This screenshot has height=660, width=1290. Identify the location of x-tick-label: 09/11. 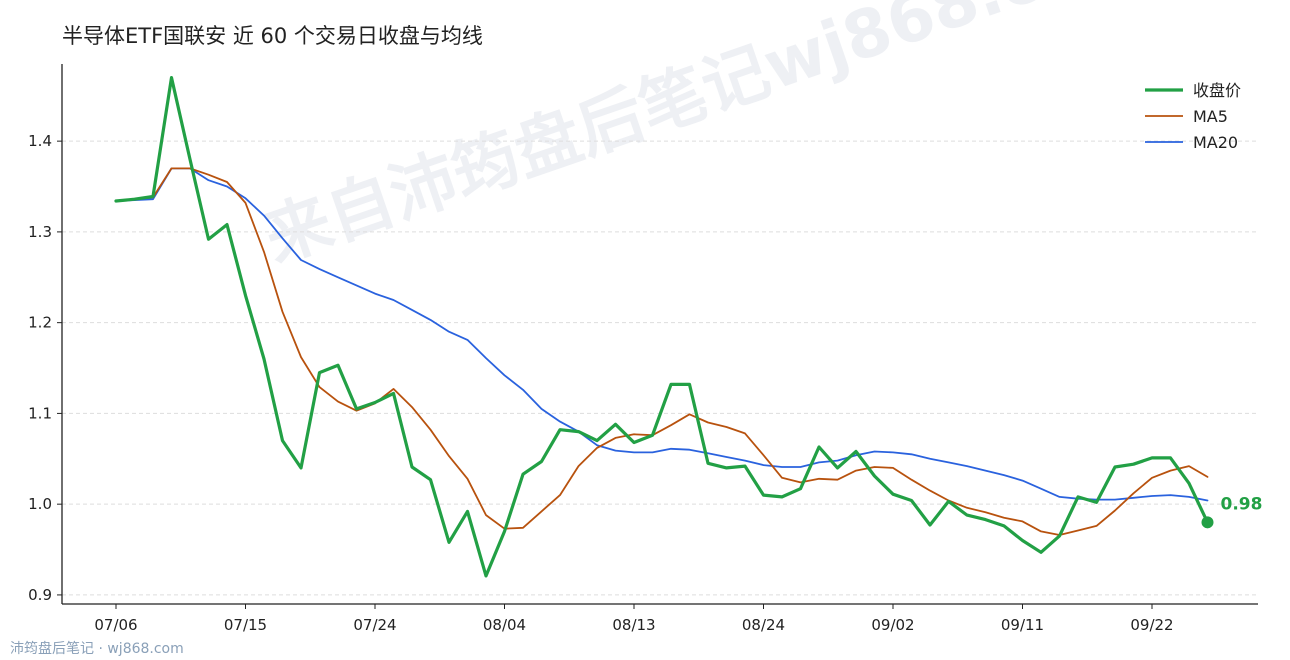
(1022, 625).